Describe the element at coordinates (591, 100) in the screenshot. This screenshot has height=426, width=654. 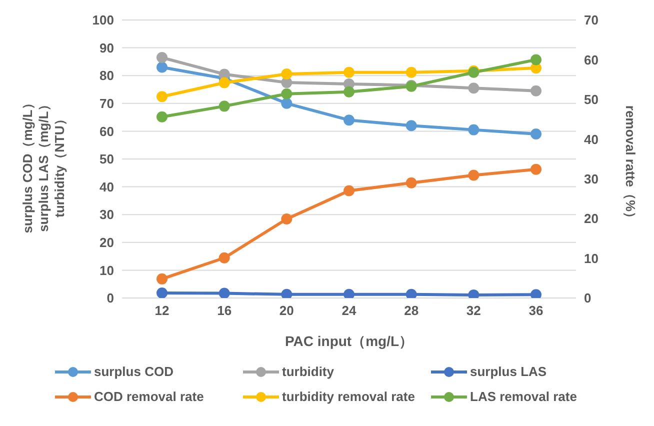
I see `y2-tick-label: 50` at that location.